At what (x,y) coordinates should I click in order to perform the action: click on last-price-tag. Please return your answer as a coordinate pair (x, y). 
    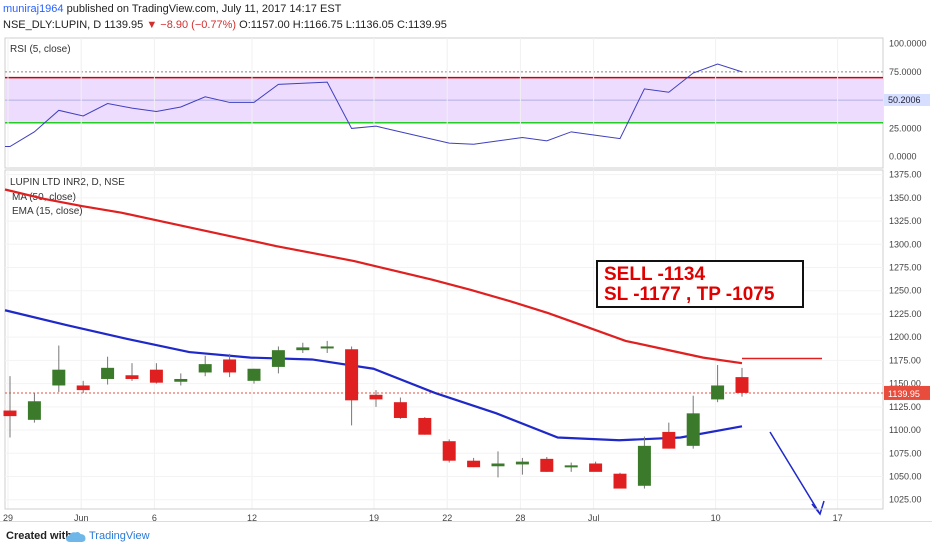
    Looking at the image, I should click on (907, 392).